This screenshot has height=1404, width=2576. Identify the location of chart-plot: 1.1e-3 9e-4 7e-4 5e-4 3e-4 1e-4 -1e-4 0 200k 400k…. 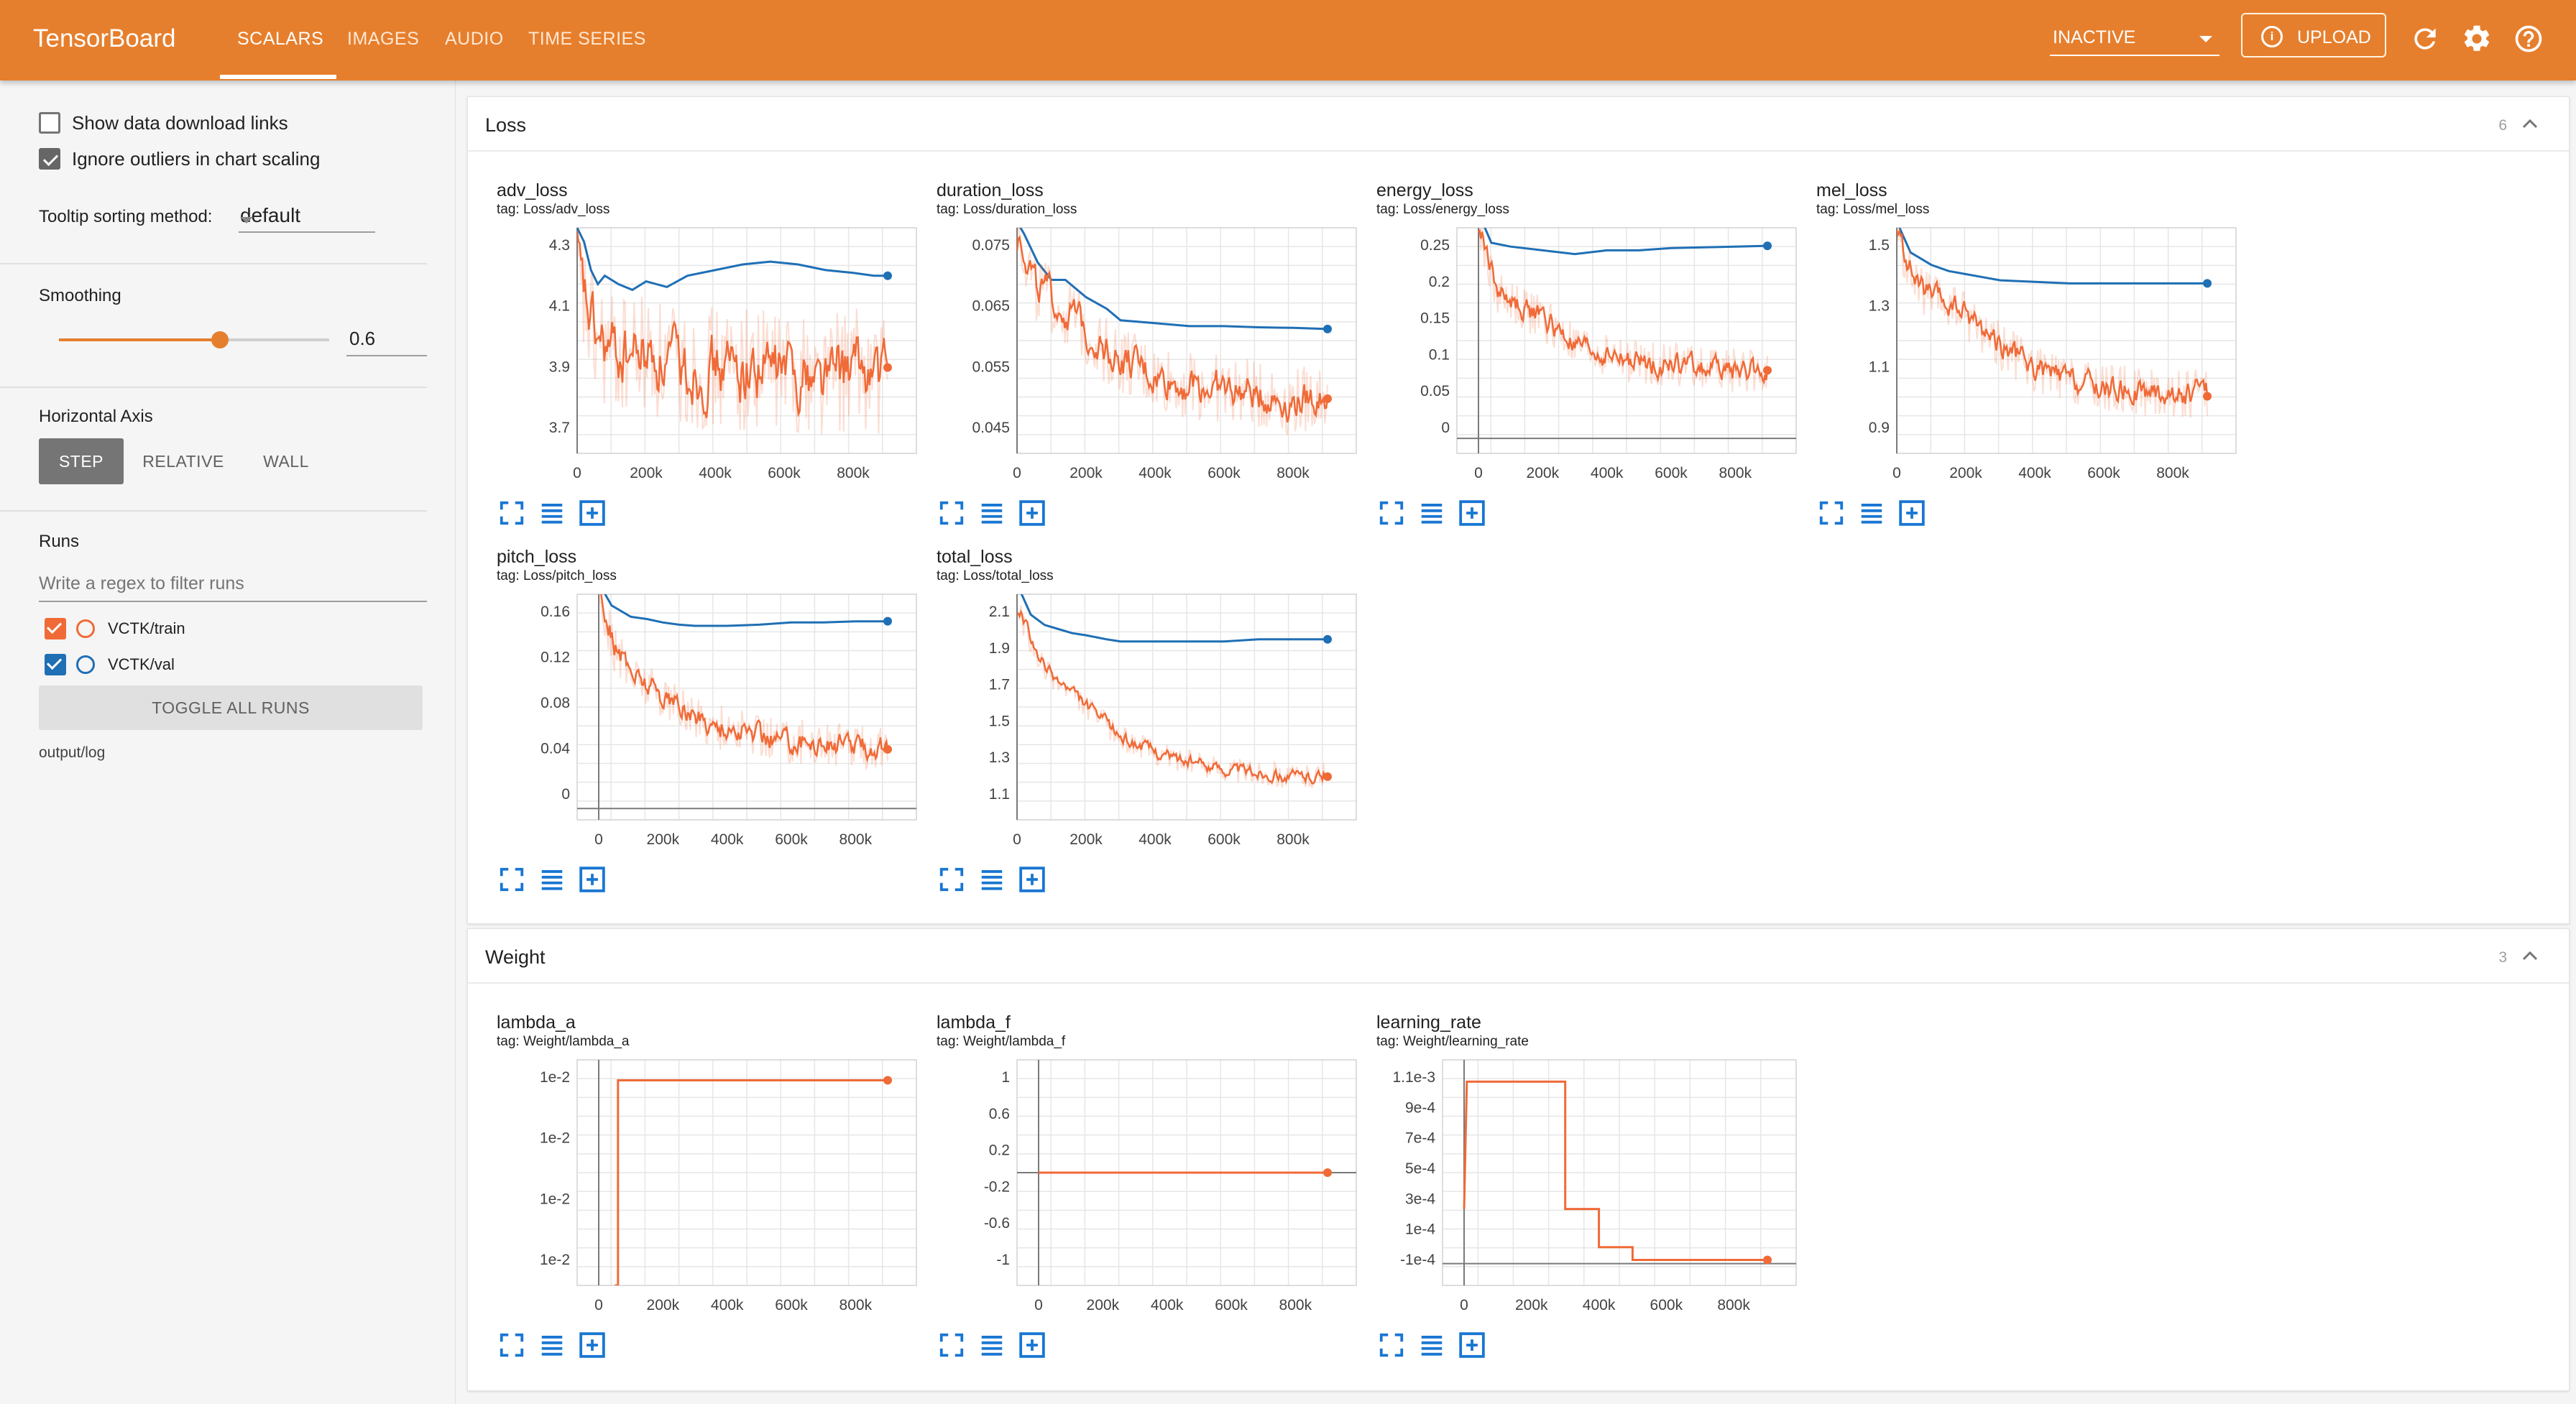
(1587, 1191).